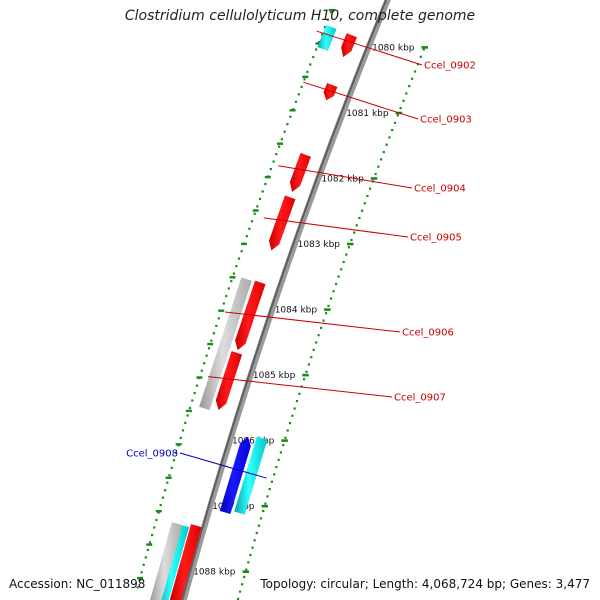 This screenshot has width=600, height=600. What do you see at coordinates (233, 507) in the screenshot?
I see `ruler-label: 1087 kbp` at bounding box center [233, 507].